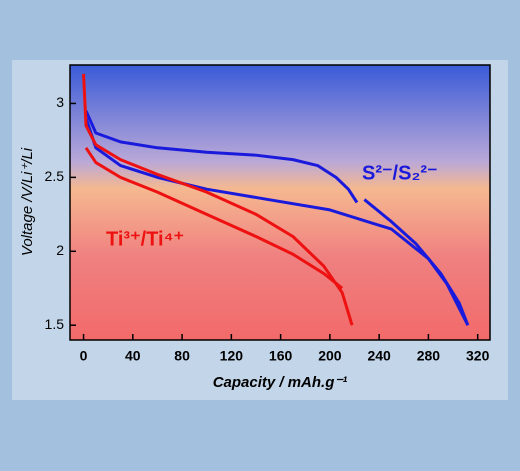  Describe the element at coordinates (429, 356) in the screenshot. I see `x-tick-label: 280` at that location.